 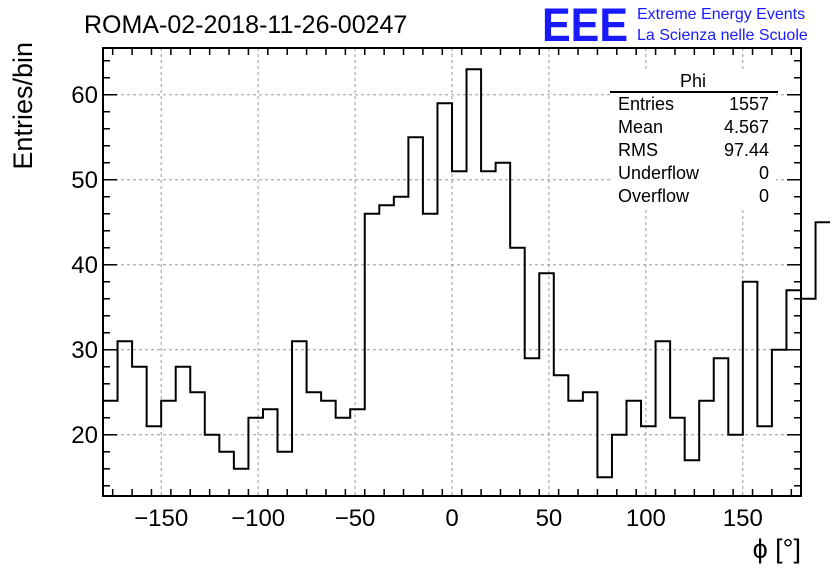 What do you see at coordinates (23, 106) in the screenshot?
I see `y-axis-label: Entries/bin` at bounding box center [23, 106].